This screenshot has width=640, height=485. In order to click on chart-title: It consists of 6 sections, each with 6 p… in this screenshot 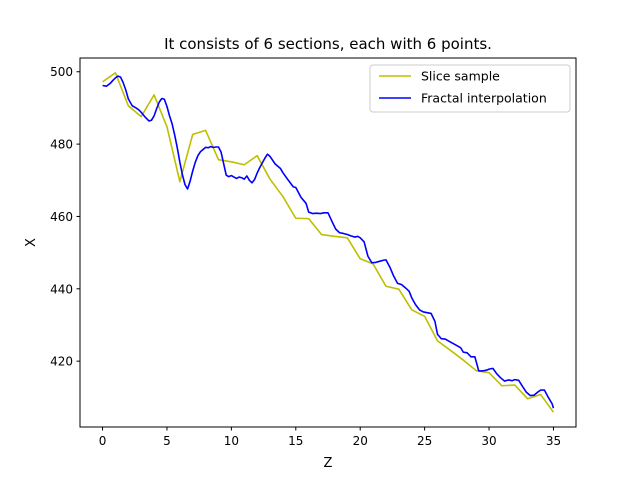, I will do `click(328, 44)`.